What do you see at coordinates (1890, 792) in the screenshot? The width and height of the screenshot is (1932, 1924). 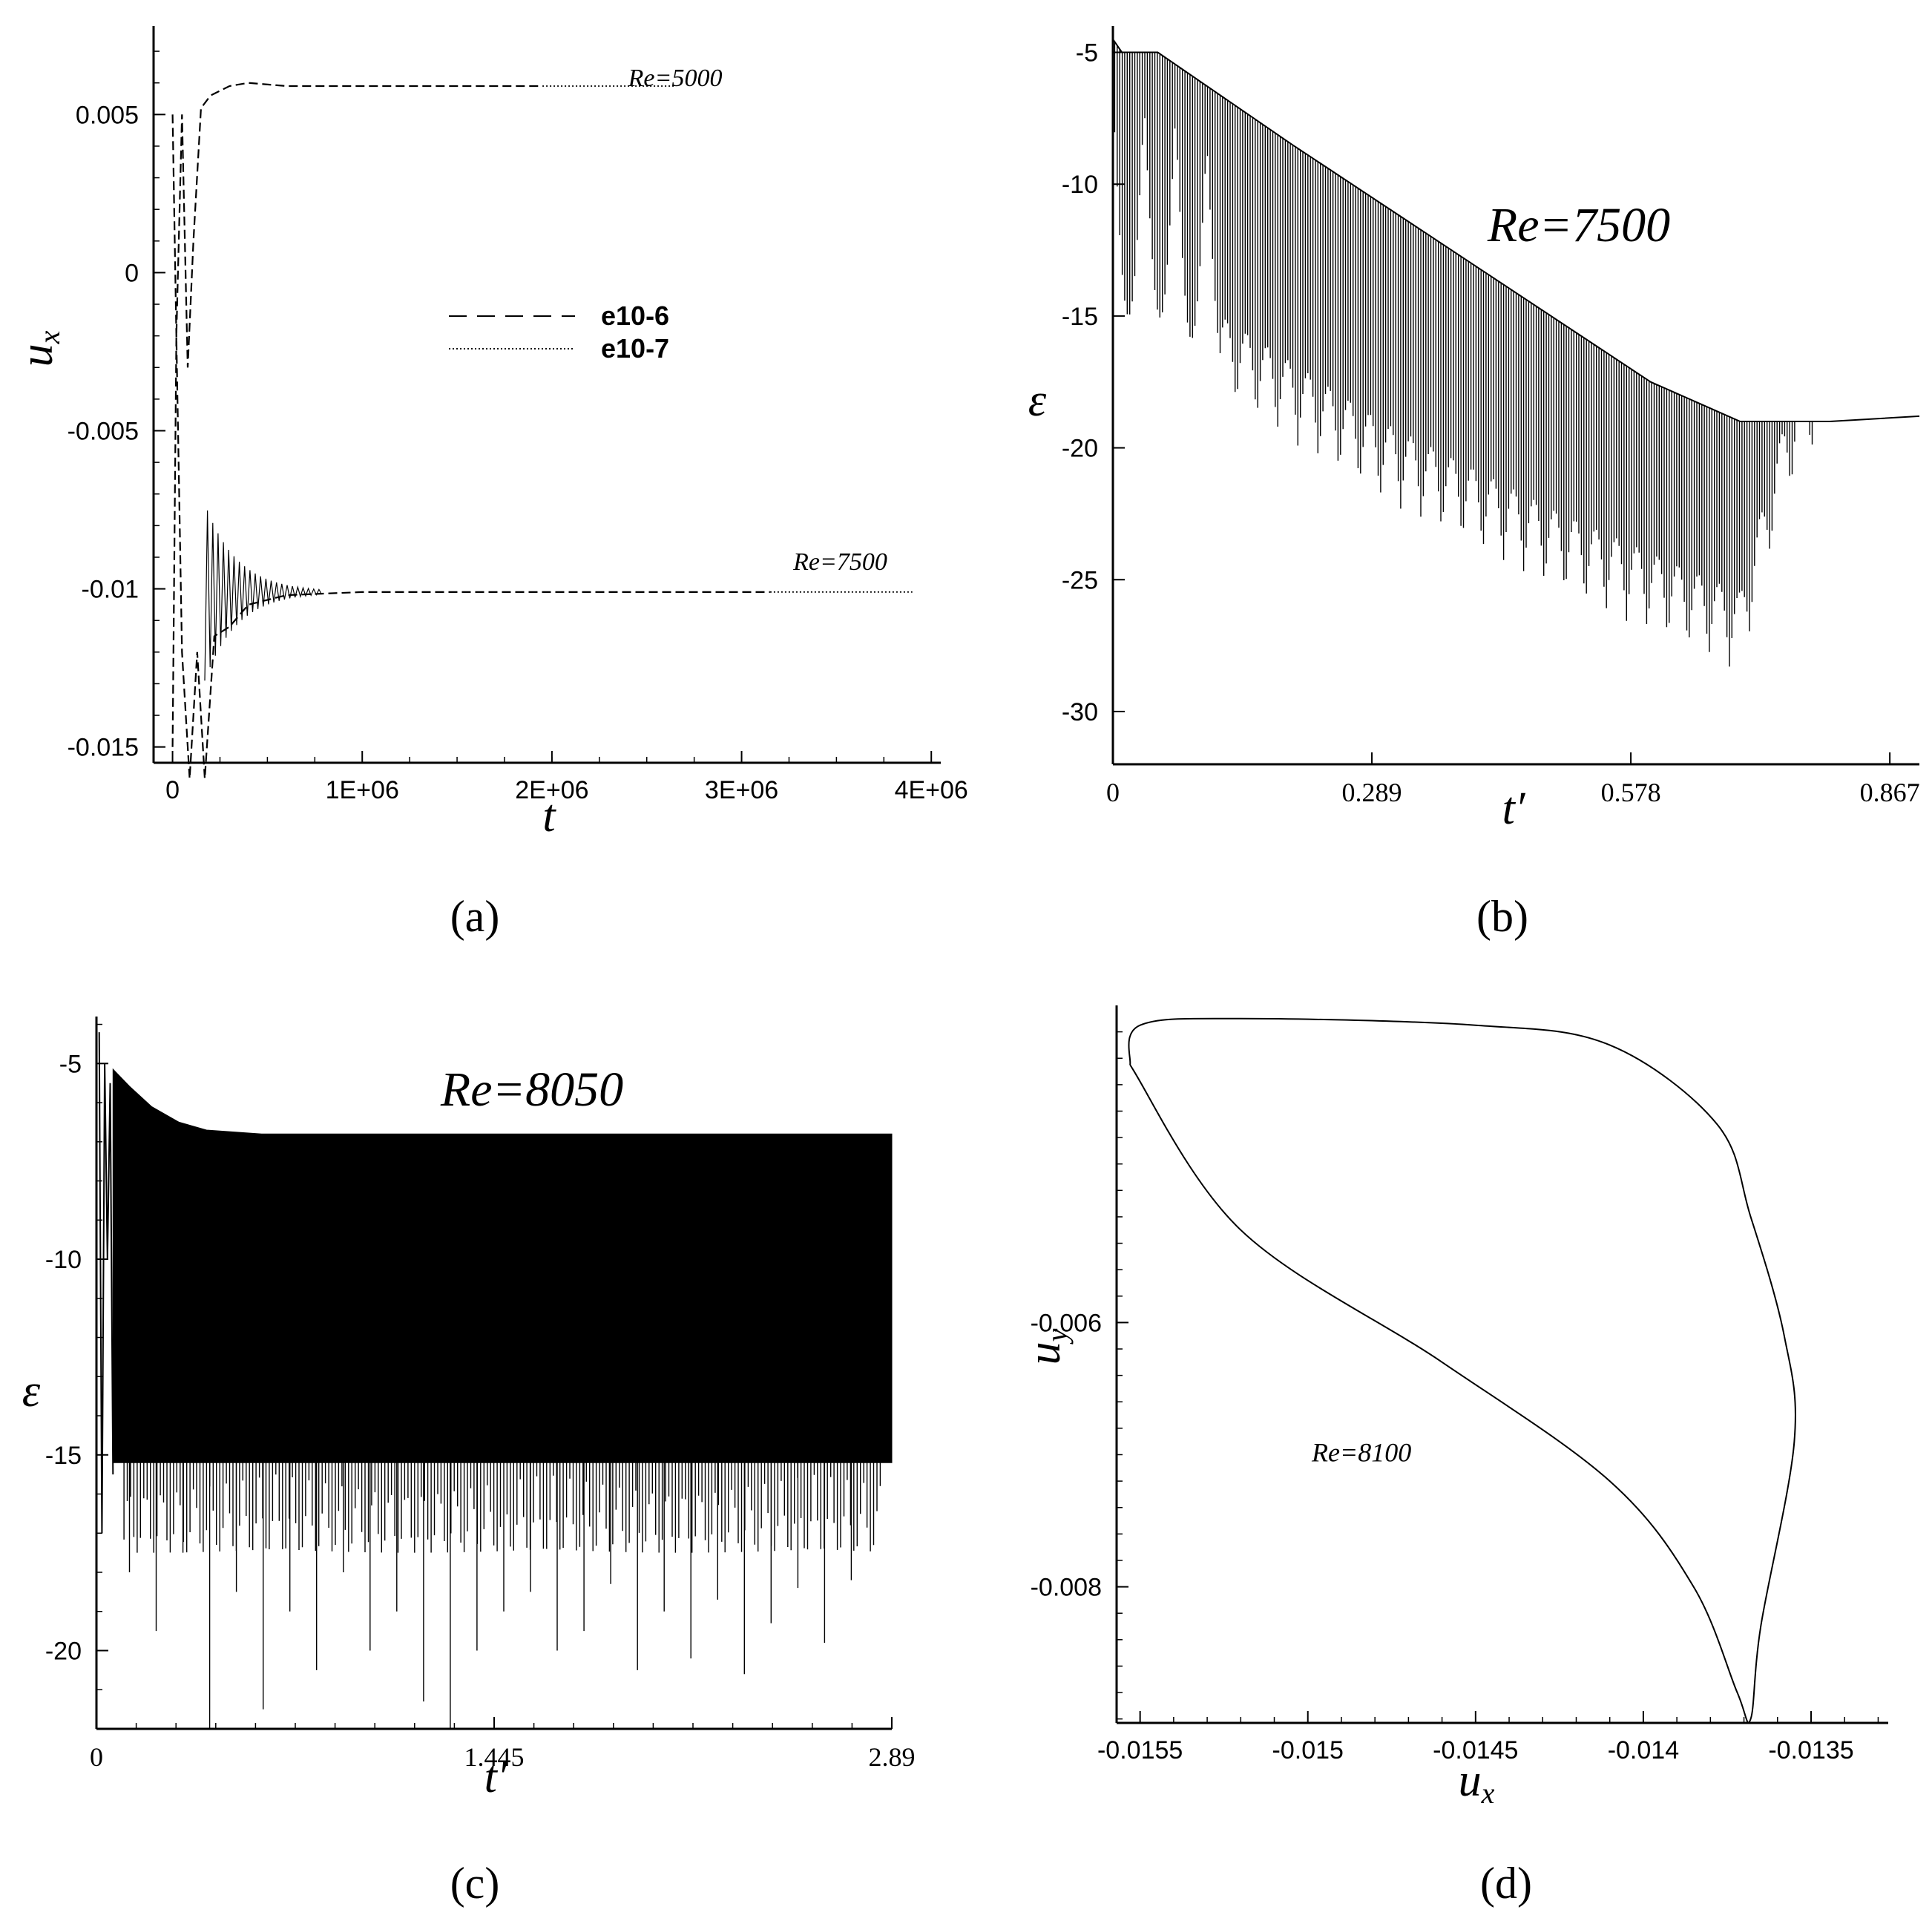 I see `x-tick-label: 0.867` at bounding box center [1890, 792].